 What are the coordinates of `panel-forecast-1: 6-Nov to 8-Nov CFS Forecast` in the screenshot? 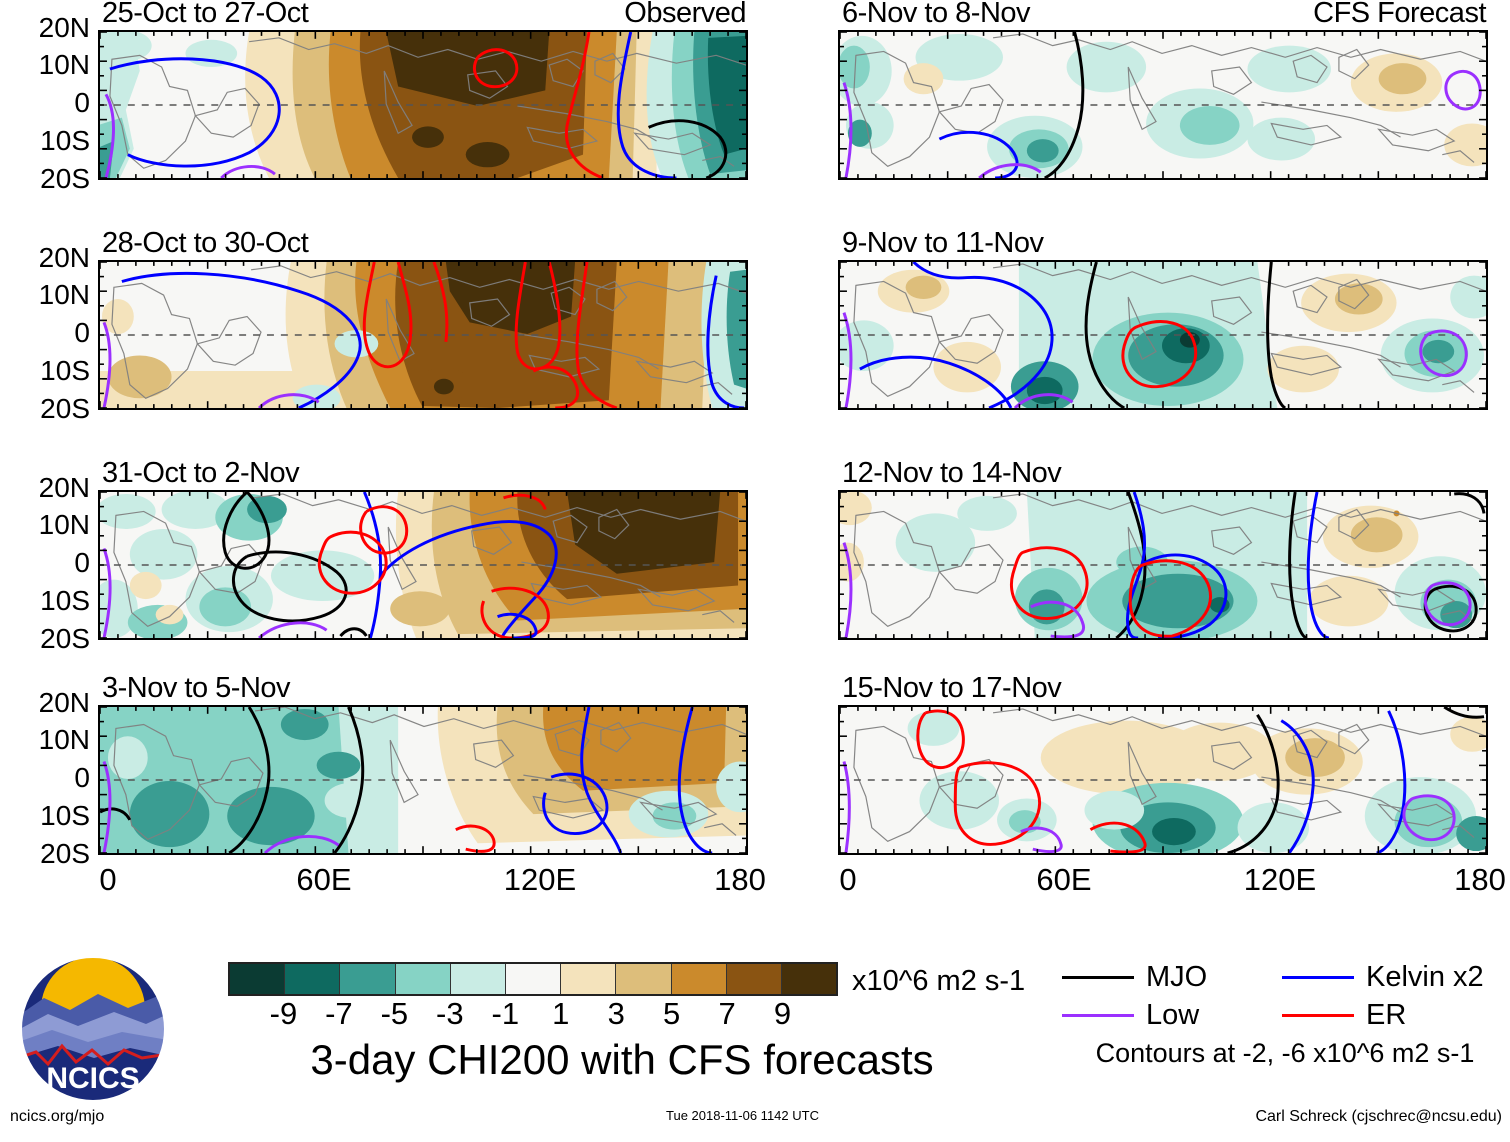 It's located at (1163, 90).